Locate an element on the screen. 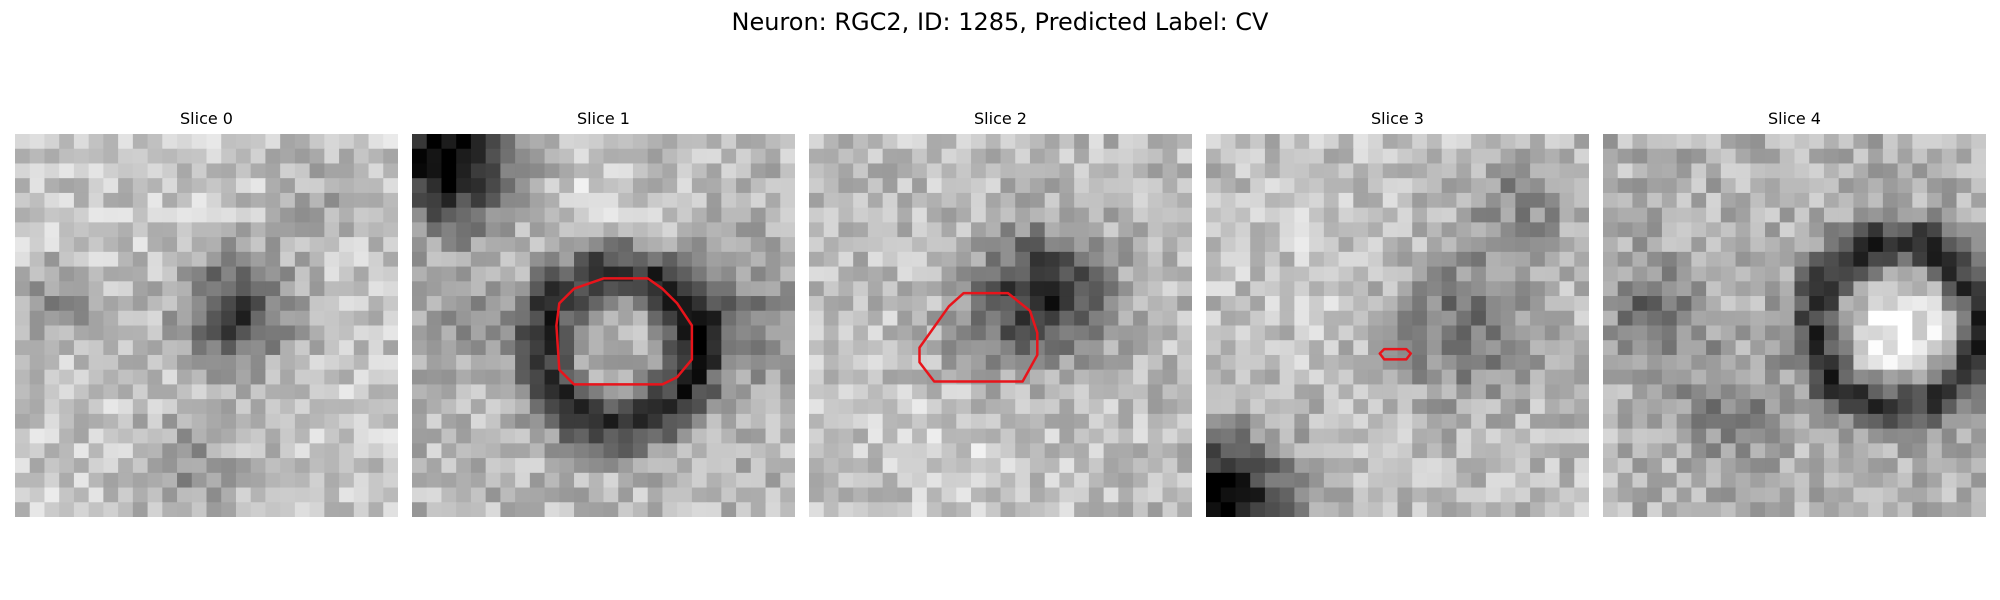  slice-title: Slice 2 is located at coordinates (1000, 118).